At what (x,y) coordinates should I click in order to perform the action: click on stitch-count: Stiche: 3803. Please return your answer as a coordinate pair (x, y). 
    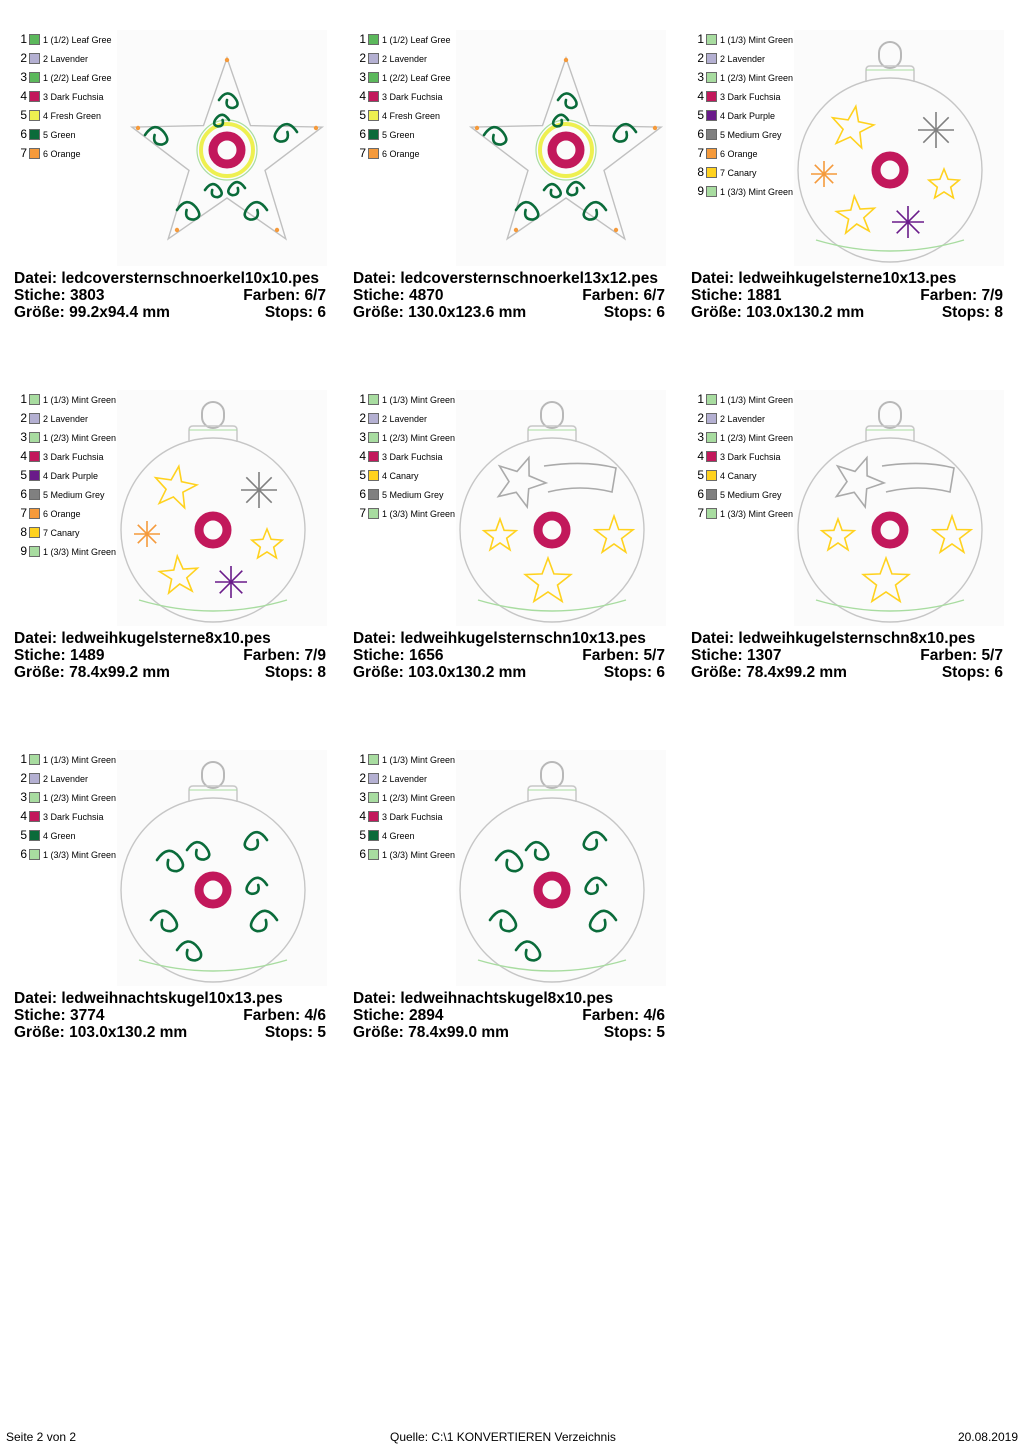
    Looking at the image, I should click on (59, 295).